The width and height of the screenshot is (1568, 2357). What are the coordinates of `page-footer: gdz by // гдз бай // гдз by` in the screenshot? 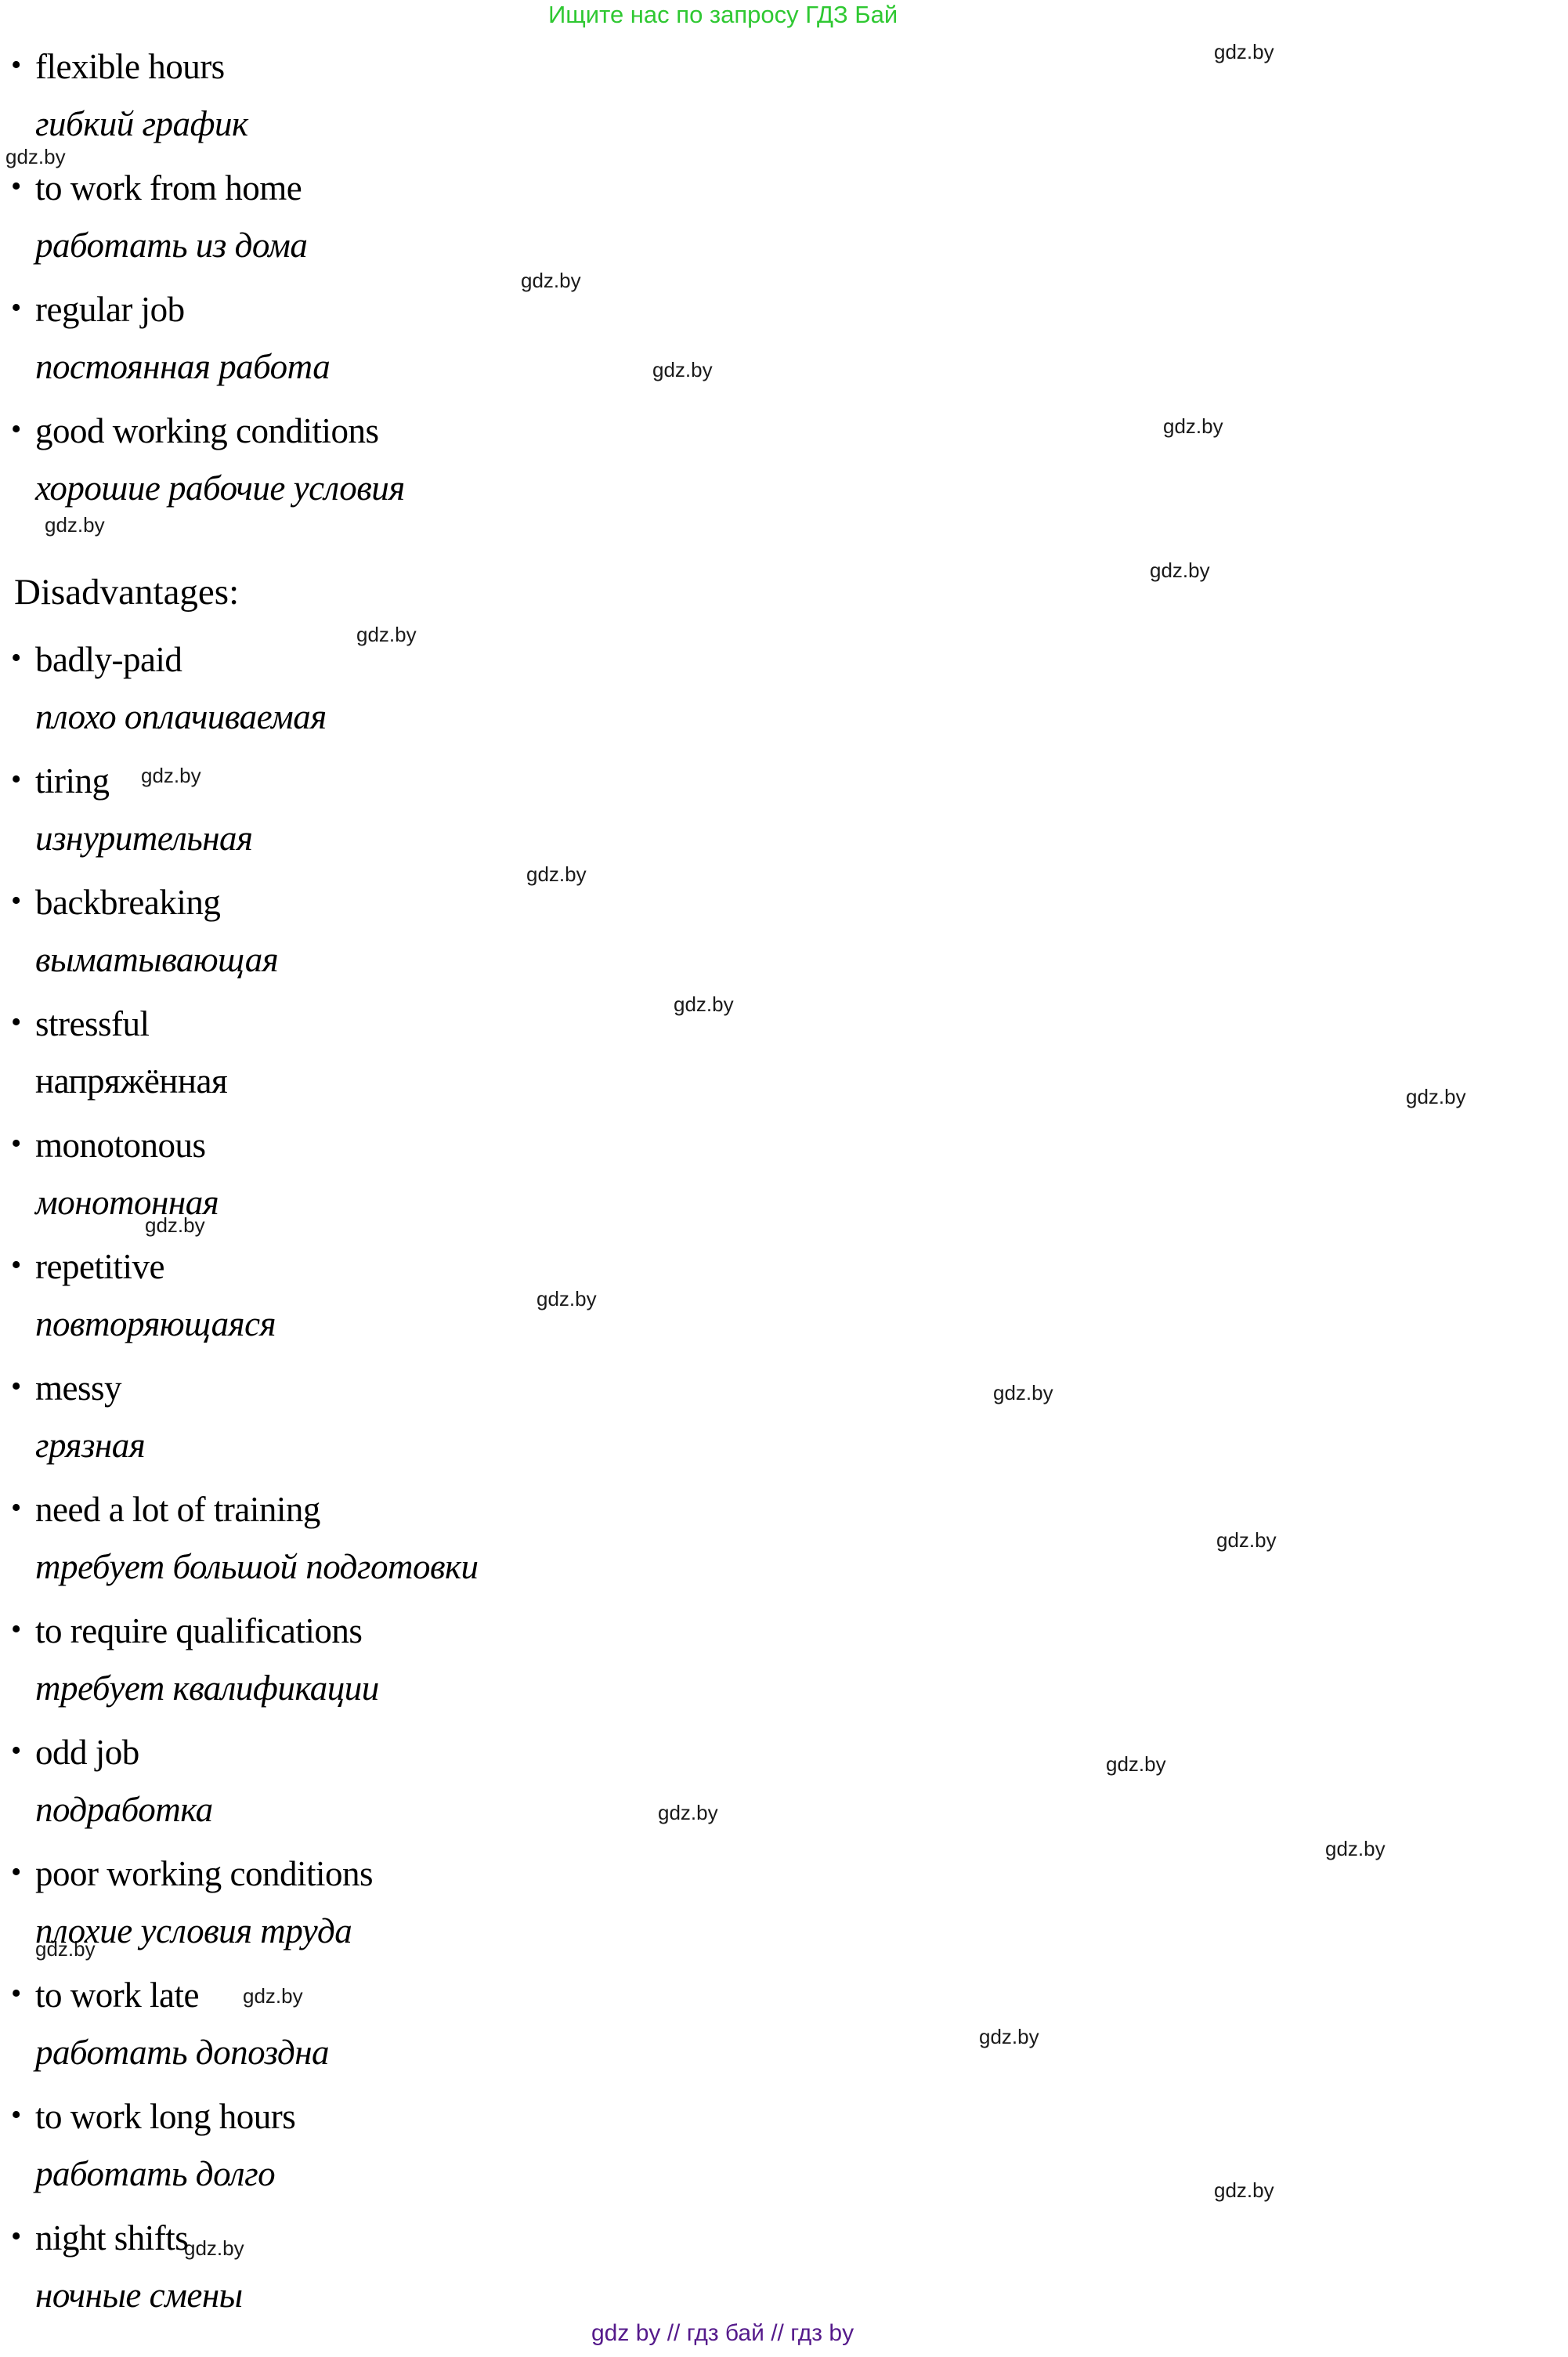 It's located at (722, 2333).